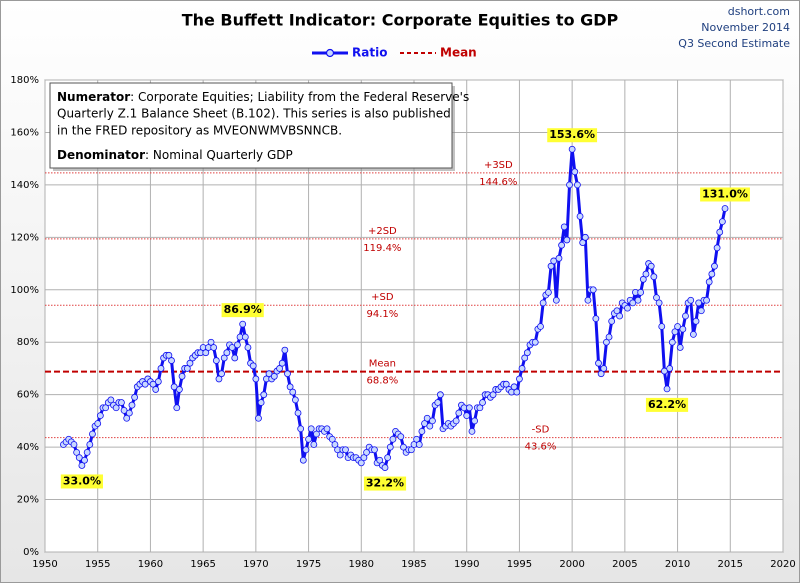 The height and width of the screenshot is (583, 800). Describe the element at coordinates (458, 53) in the screenshot. I see `legend-label: Mean` at that location.